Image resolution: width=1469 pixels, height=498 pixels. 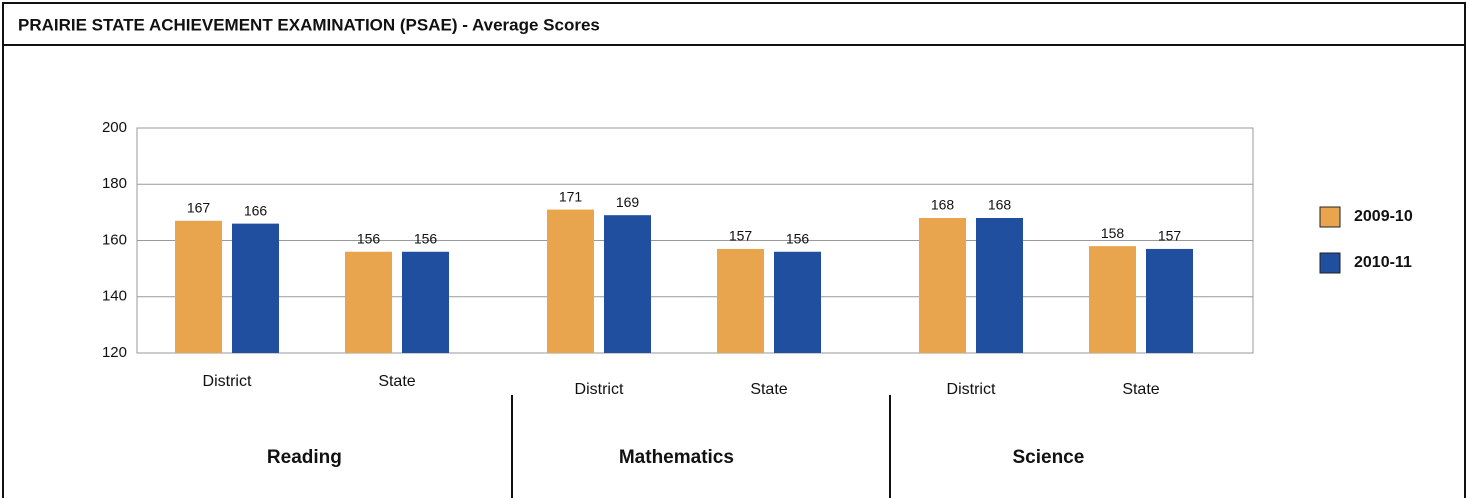 What do you see at coordinates (114, 239) in the screenshot?
I see `y-tick-label: 160` at bounding box center [114, 239].